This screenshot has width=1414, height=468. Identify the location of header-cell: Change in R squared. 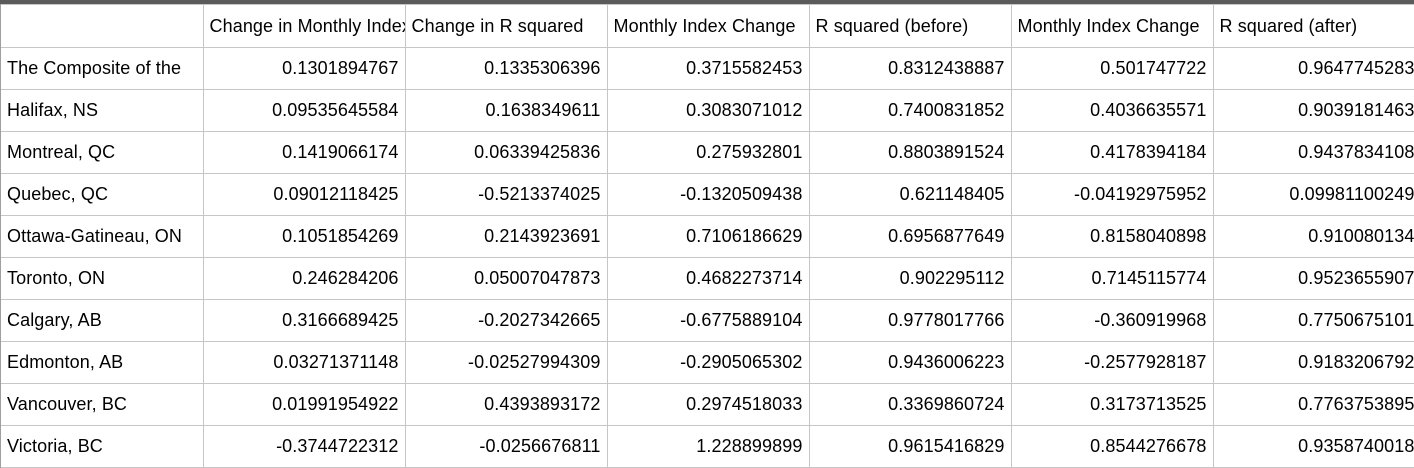
(506, 26).